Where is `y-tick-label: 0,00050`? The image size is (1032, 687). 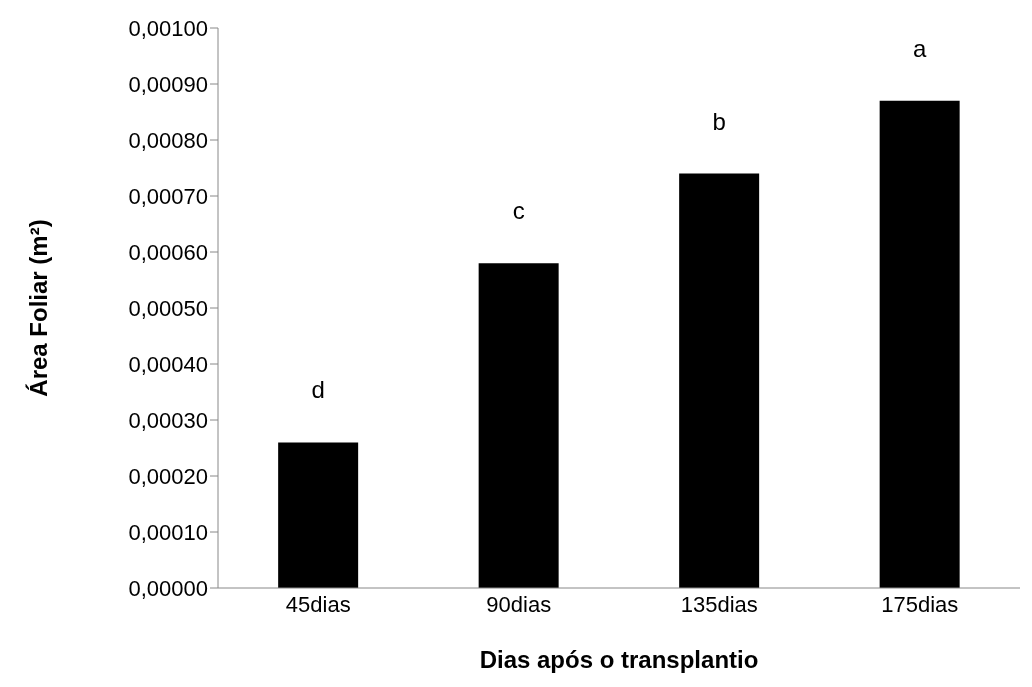 y-tick-label: 0,00050 is located at coordinates (168, 308).